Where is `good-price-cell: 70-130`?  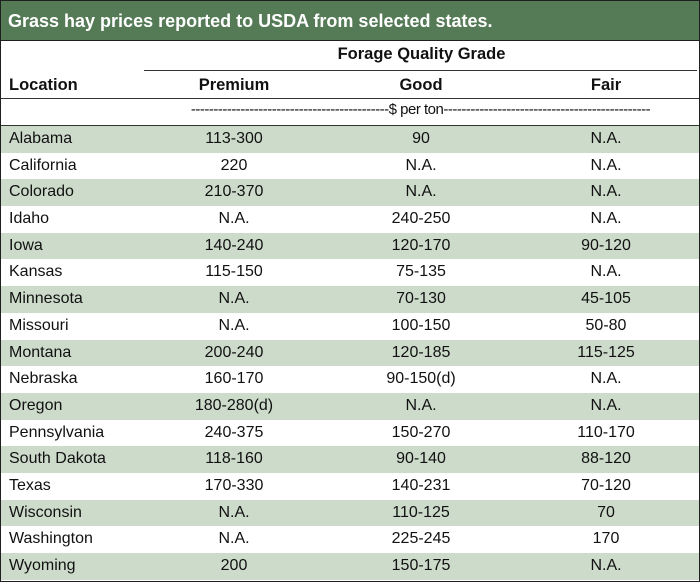 good-price-cell: 70-130 is located at coordinates (421, 299).